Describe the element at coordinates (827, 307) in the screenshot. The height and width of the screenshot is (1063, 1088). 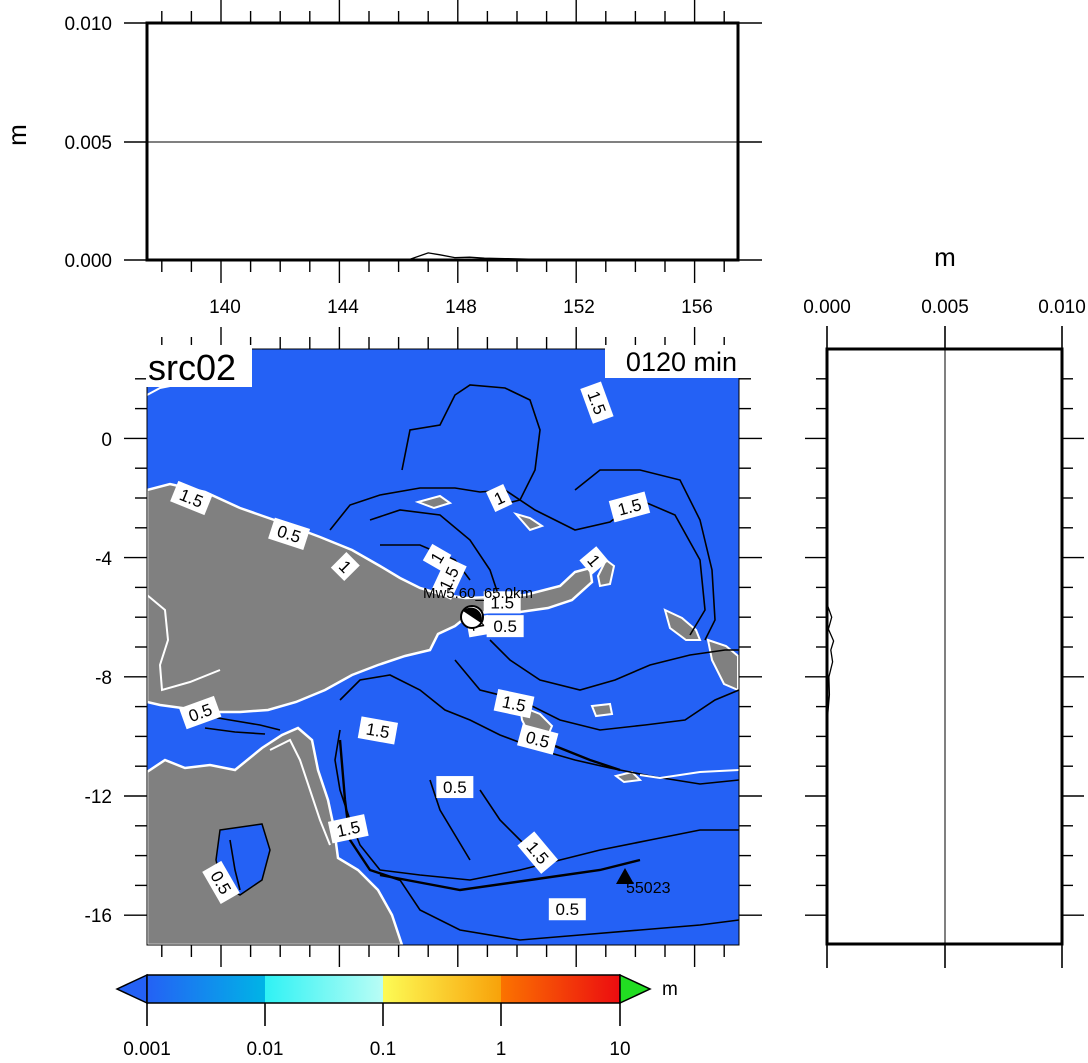
I see `side-x-tick-label: 0.000` at that location.